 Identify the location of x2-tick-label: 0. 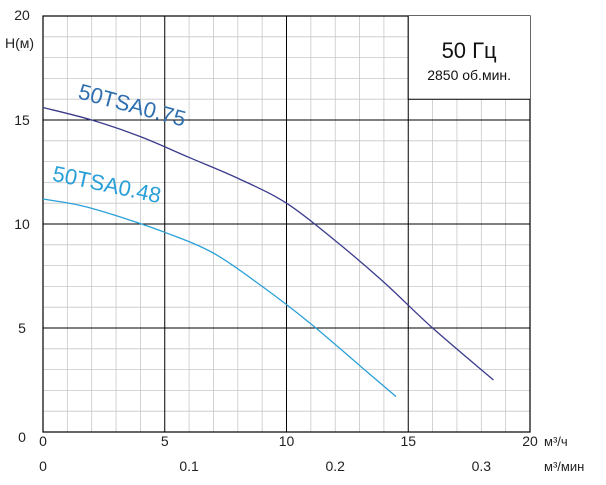
(43, 466).